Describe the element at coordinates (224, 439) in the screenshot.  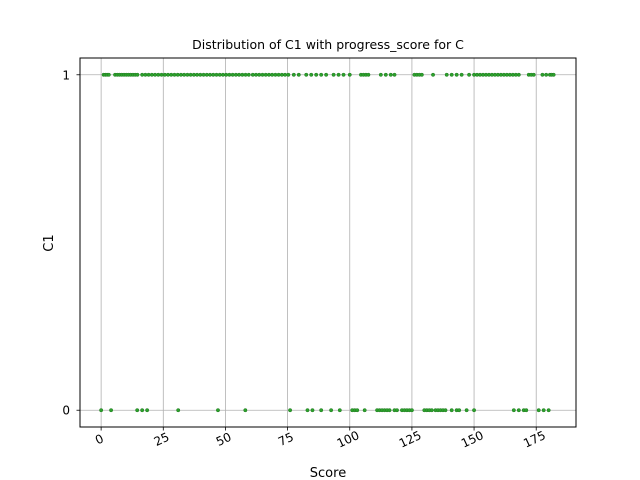
I see `x-tick-label: 50` at that location.